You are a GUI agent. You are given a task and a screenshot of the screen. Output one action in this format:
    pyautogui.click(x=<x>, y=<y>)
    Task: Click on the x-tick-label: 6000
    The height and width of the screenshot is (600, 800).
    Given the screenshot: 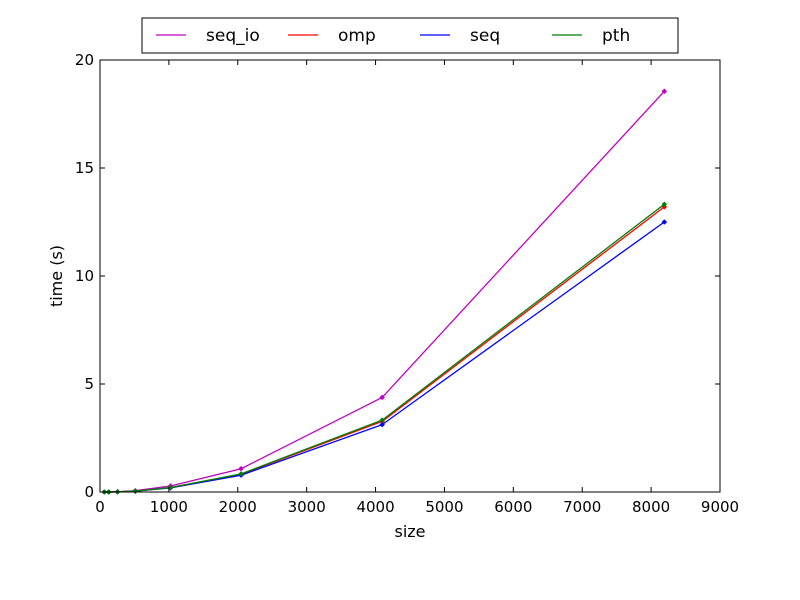 What is the action you would take?
    pyautogui.click(x=513, y=507)
    